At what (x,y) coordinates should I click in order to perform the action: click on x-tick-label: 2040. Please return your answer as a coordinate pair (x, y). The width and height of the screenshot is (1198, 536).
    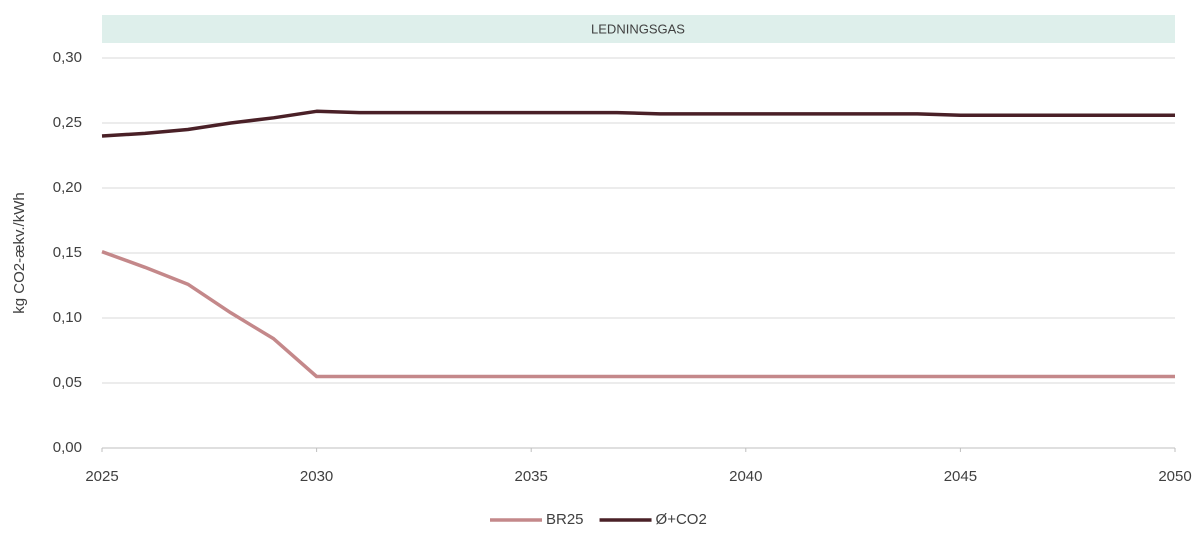
    Looking at the image, I should click on (745, 476).